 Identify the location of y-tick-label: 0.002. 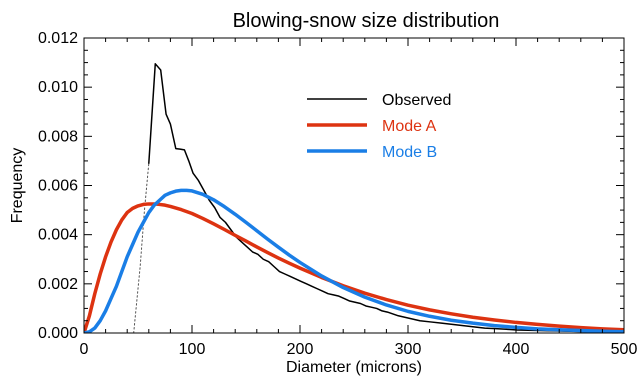
(58, 284).